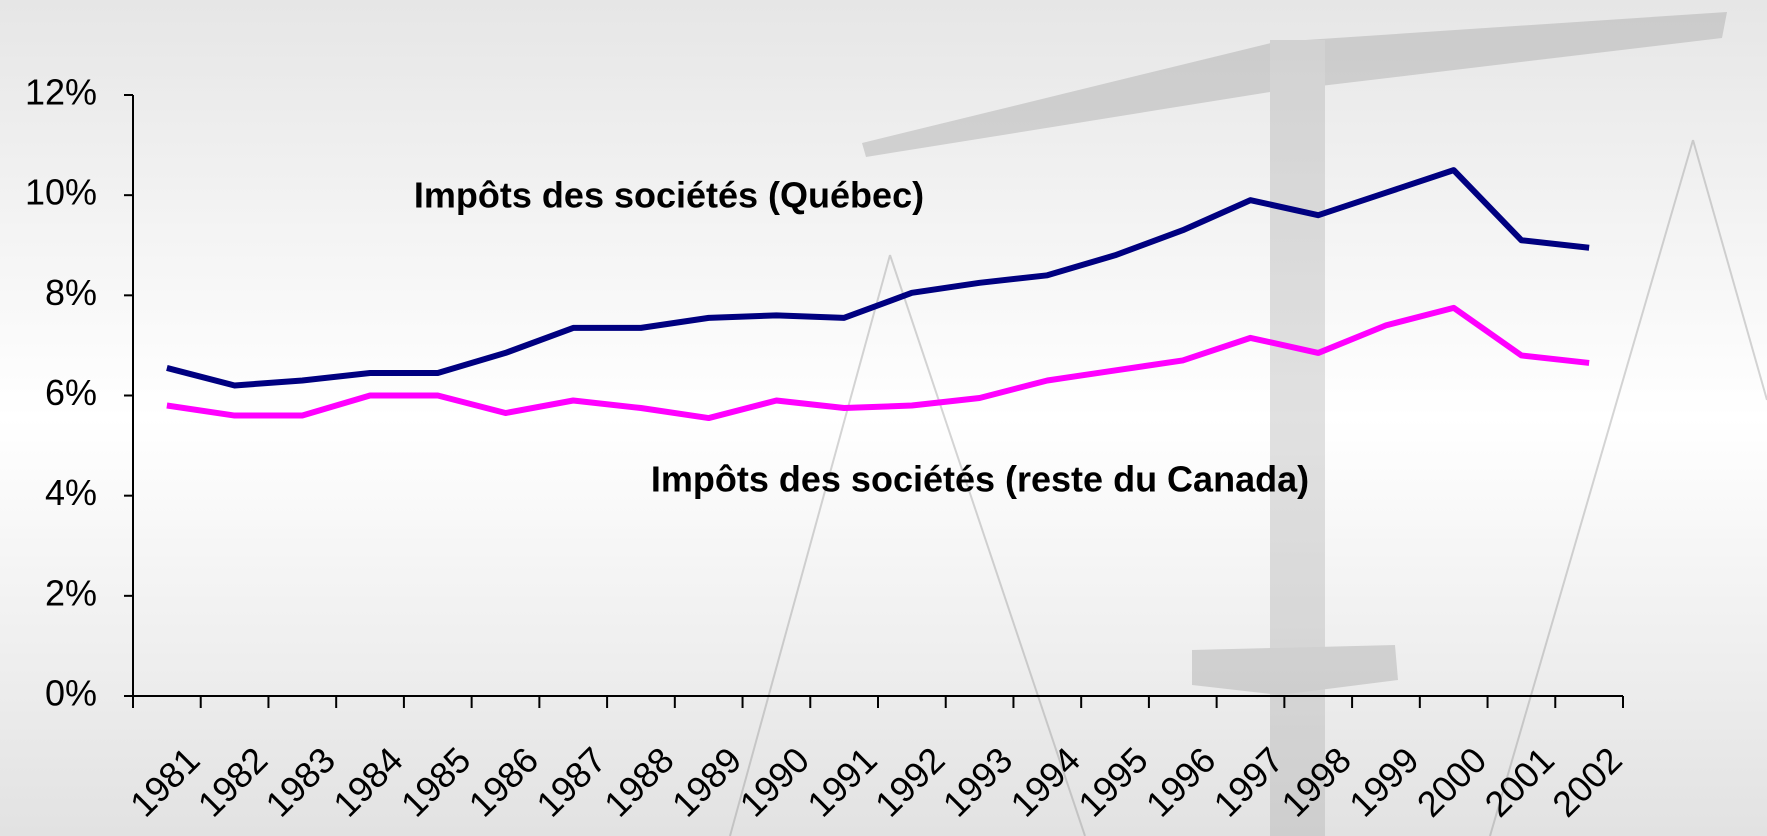 The width and height of the screenshot is (1767, 836). What do you see at coordinates (71, 392) in the screenshot?
I see `y-tick-label: 6%` at bounding box center [71, 392].